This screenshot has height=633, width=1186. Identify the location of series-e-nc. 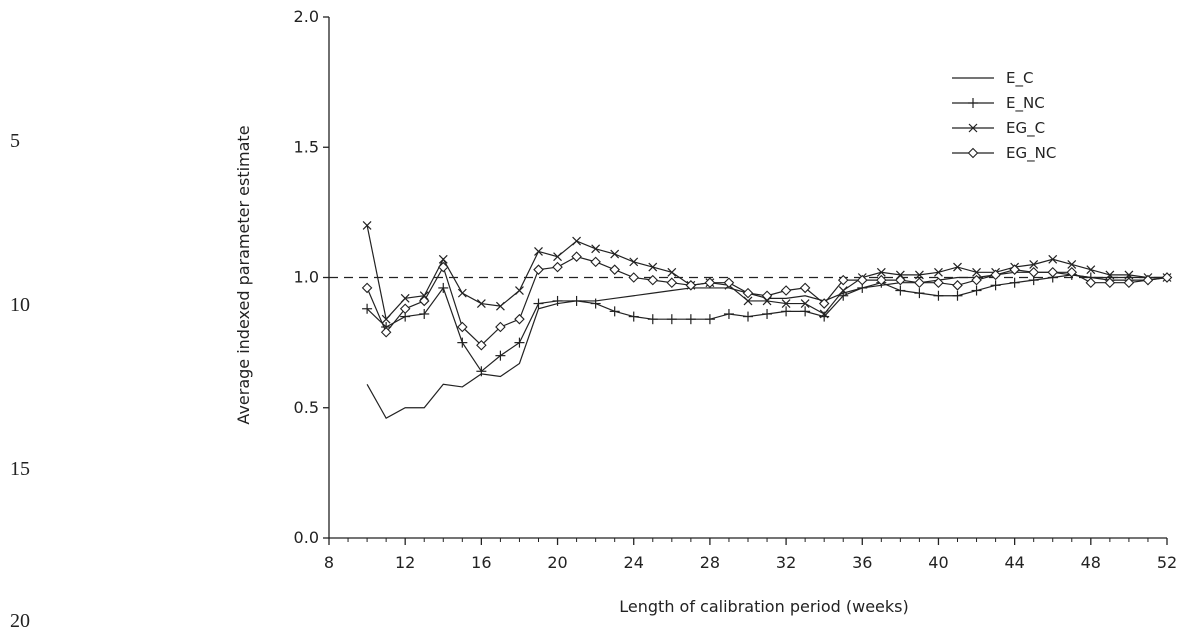
(767, 323).